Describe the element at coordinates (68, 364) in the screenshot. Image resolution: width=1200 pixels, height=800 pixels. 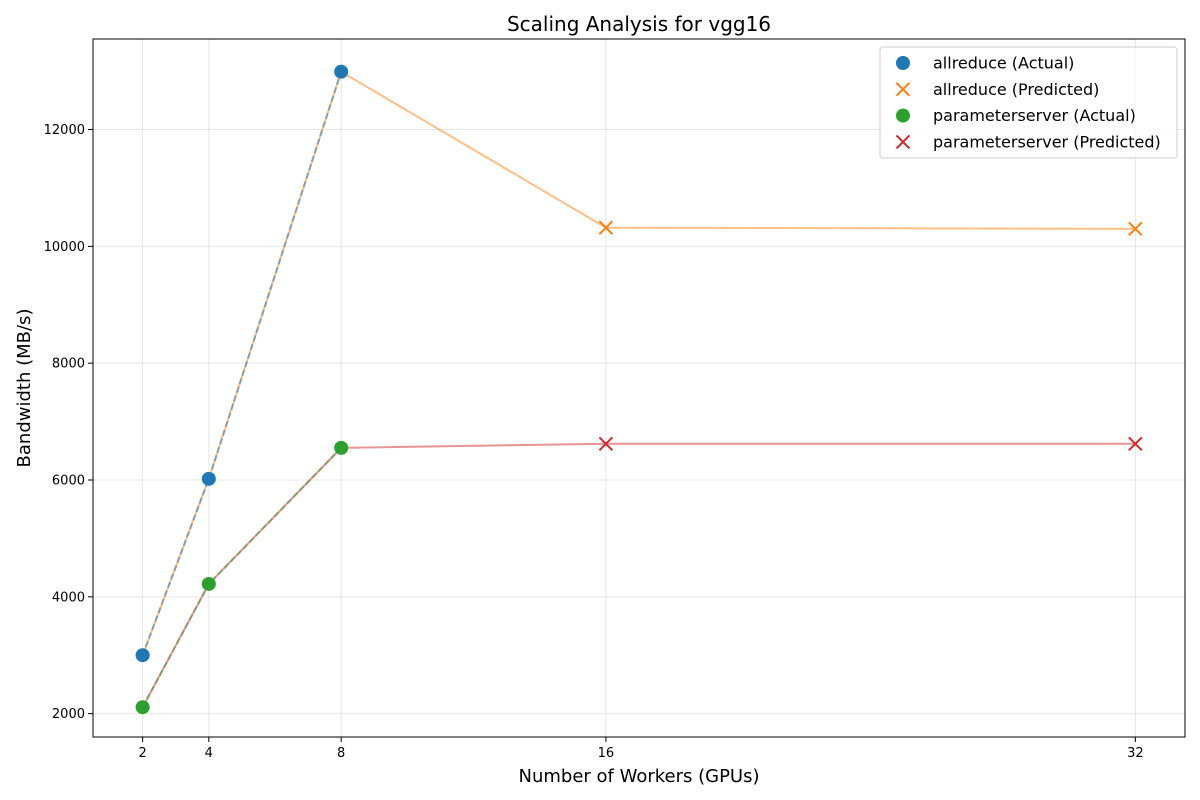
I see `y-tick-label: 8000` at that location.